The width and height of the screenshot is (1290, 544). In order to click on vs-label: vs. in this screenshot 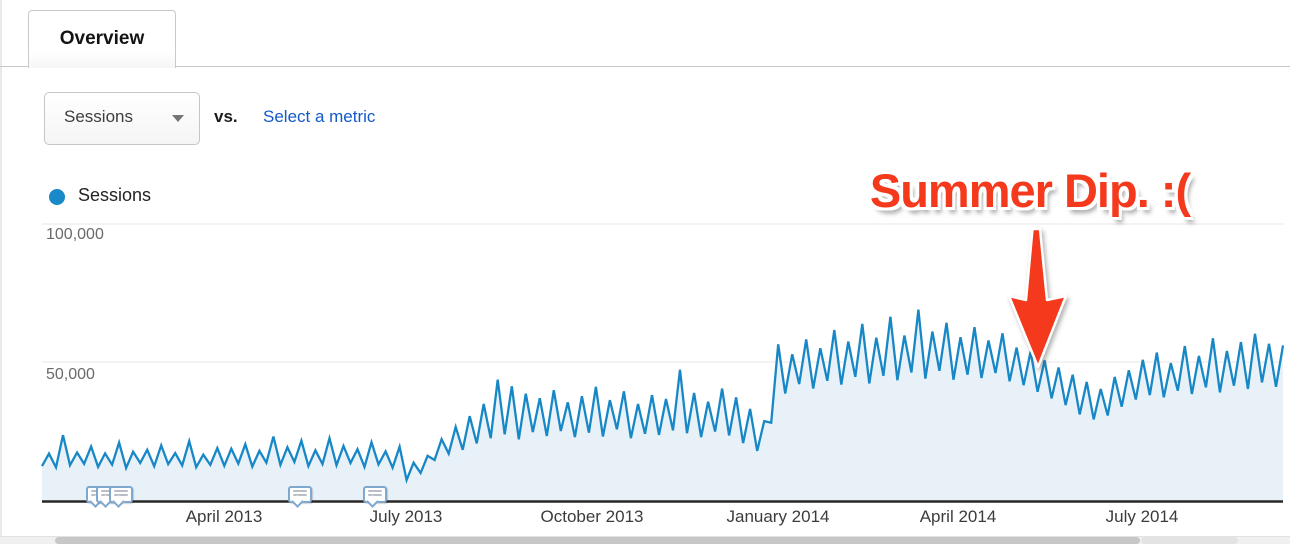, I will do `click(226, 116)`.